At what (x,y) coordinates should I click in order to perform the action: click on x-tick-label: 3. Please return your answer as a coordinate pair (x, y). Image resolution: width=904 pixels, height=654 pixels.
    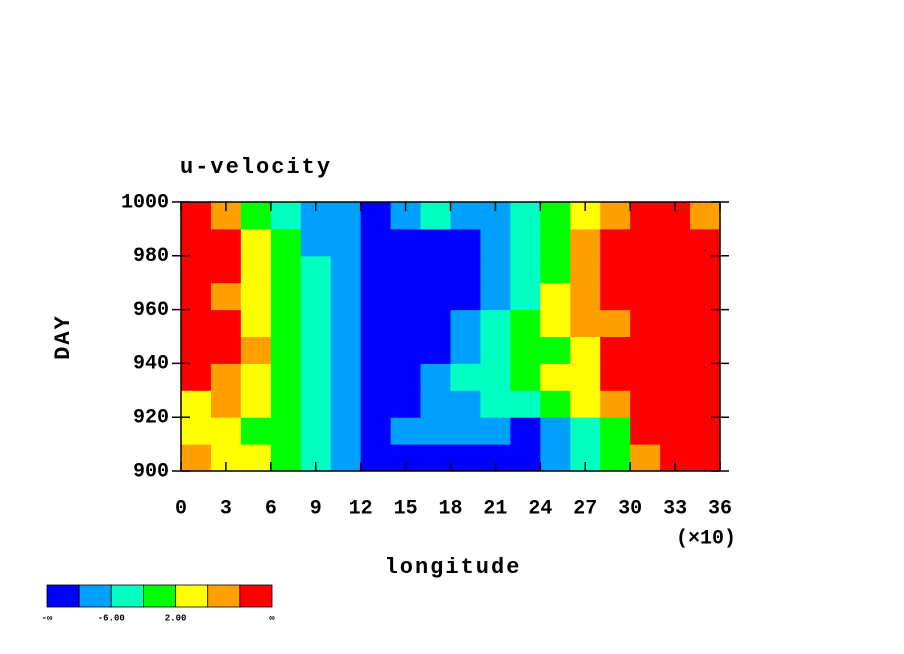
    Looking at the image, I should click on (226, 508).